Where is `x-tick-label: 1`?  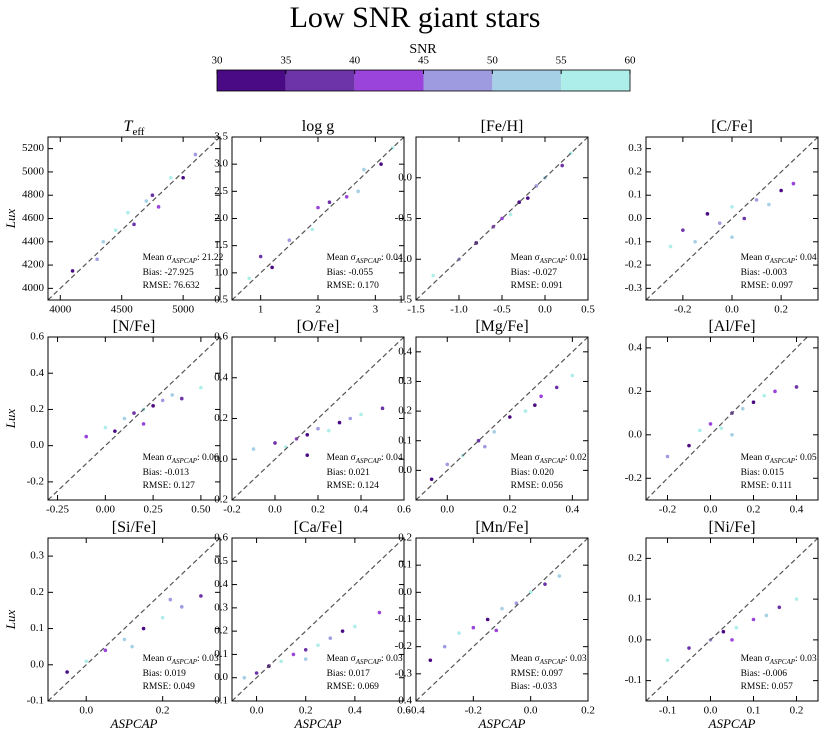
x-tick-label: 1 is located at coordinates (261, 310).